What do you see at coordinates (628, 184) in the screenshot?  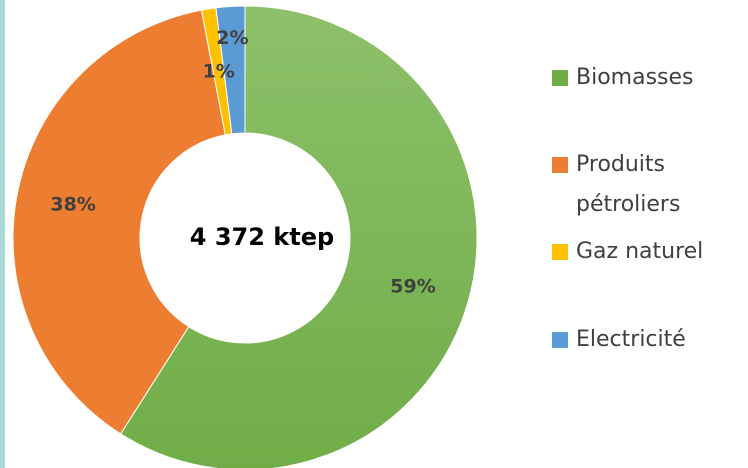 I see `legend-label: Produits pétroliers` at bounding box center [628, 184].